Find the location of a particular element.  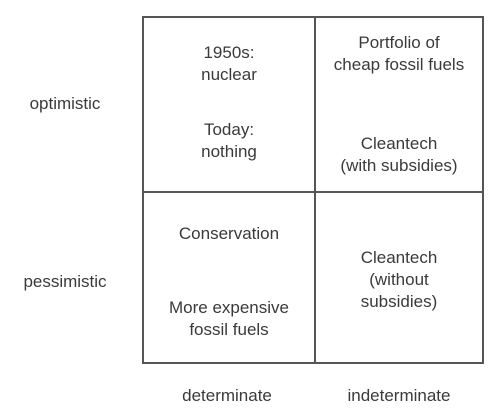

cell-optimistic-determinate-top: 1950s: nuclear is located at coordinates (229, 64).